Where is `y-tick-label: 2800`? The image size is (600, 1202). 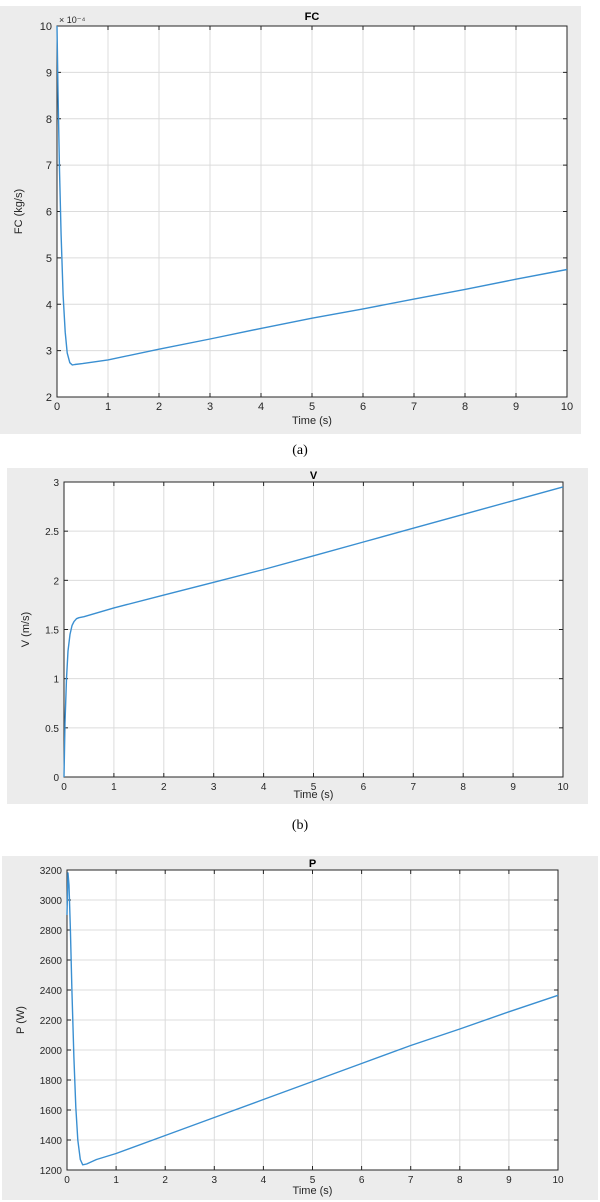
y-tick-label: 2800 is located at coordinates (51, 931).